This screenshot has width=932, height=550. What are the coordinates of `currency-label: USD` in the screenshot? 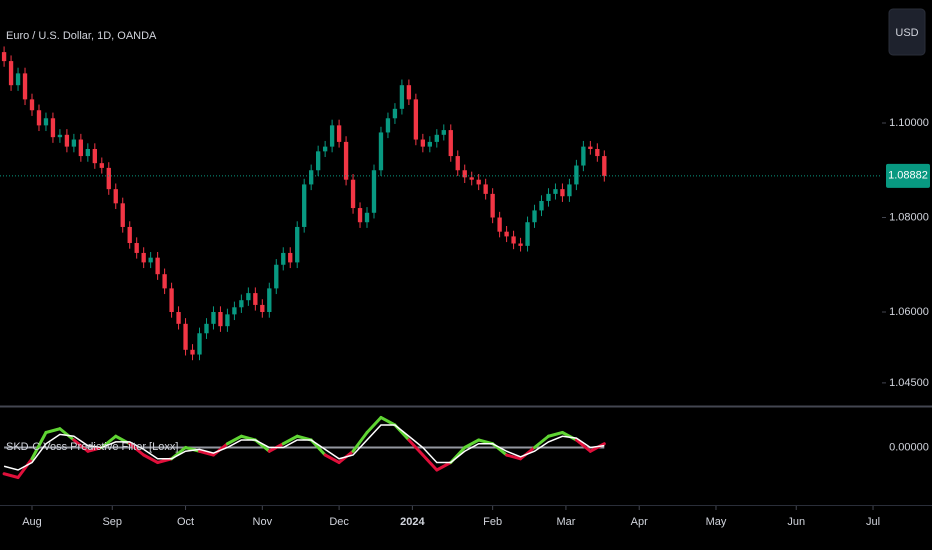 It's located at (906, 33).